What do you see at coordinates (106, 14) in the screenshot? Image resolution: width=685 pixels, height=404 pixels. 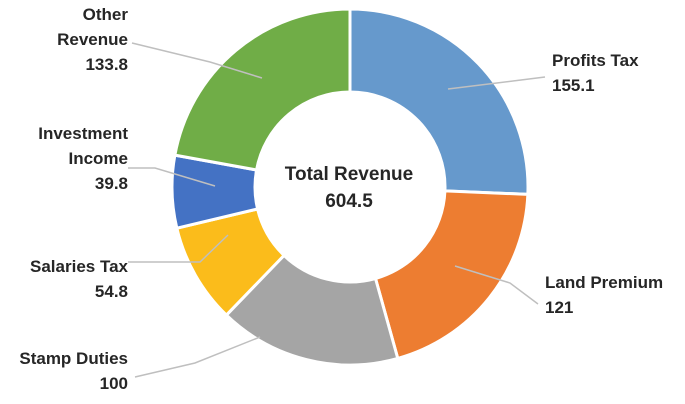 I see `slice-label-5-line-0: Other` at bounding box center [106, 14].